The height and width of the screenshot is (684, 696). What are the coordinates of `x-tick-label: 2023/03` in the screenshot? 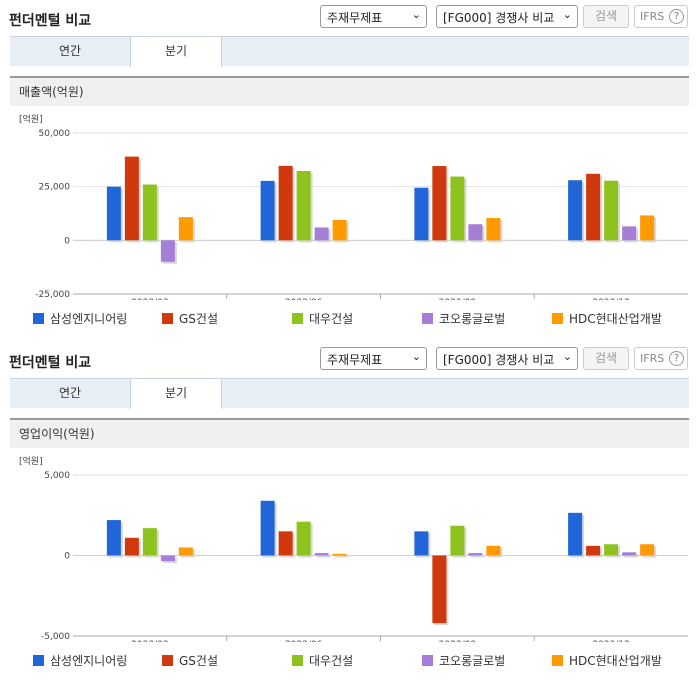 It's located at (149, 299).